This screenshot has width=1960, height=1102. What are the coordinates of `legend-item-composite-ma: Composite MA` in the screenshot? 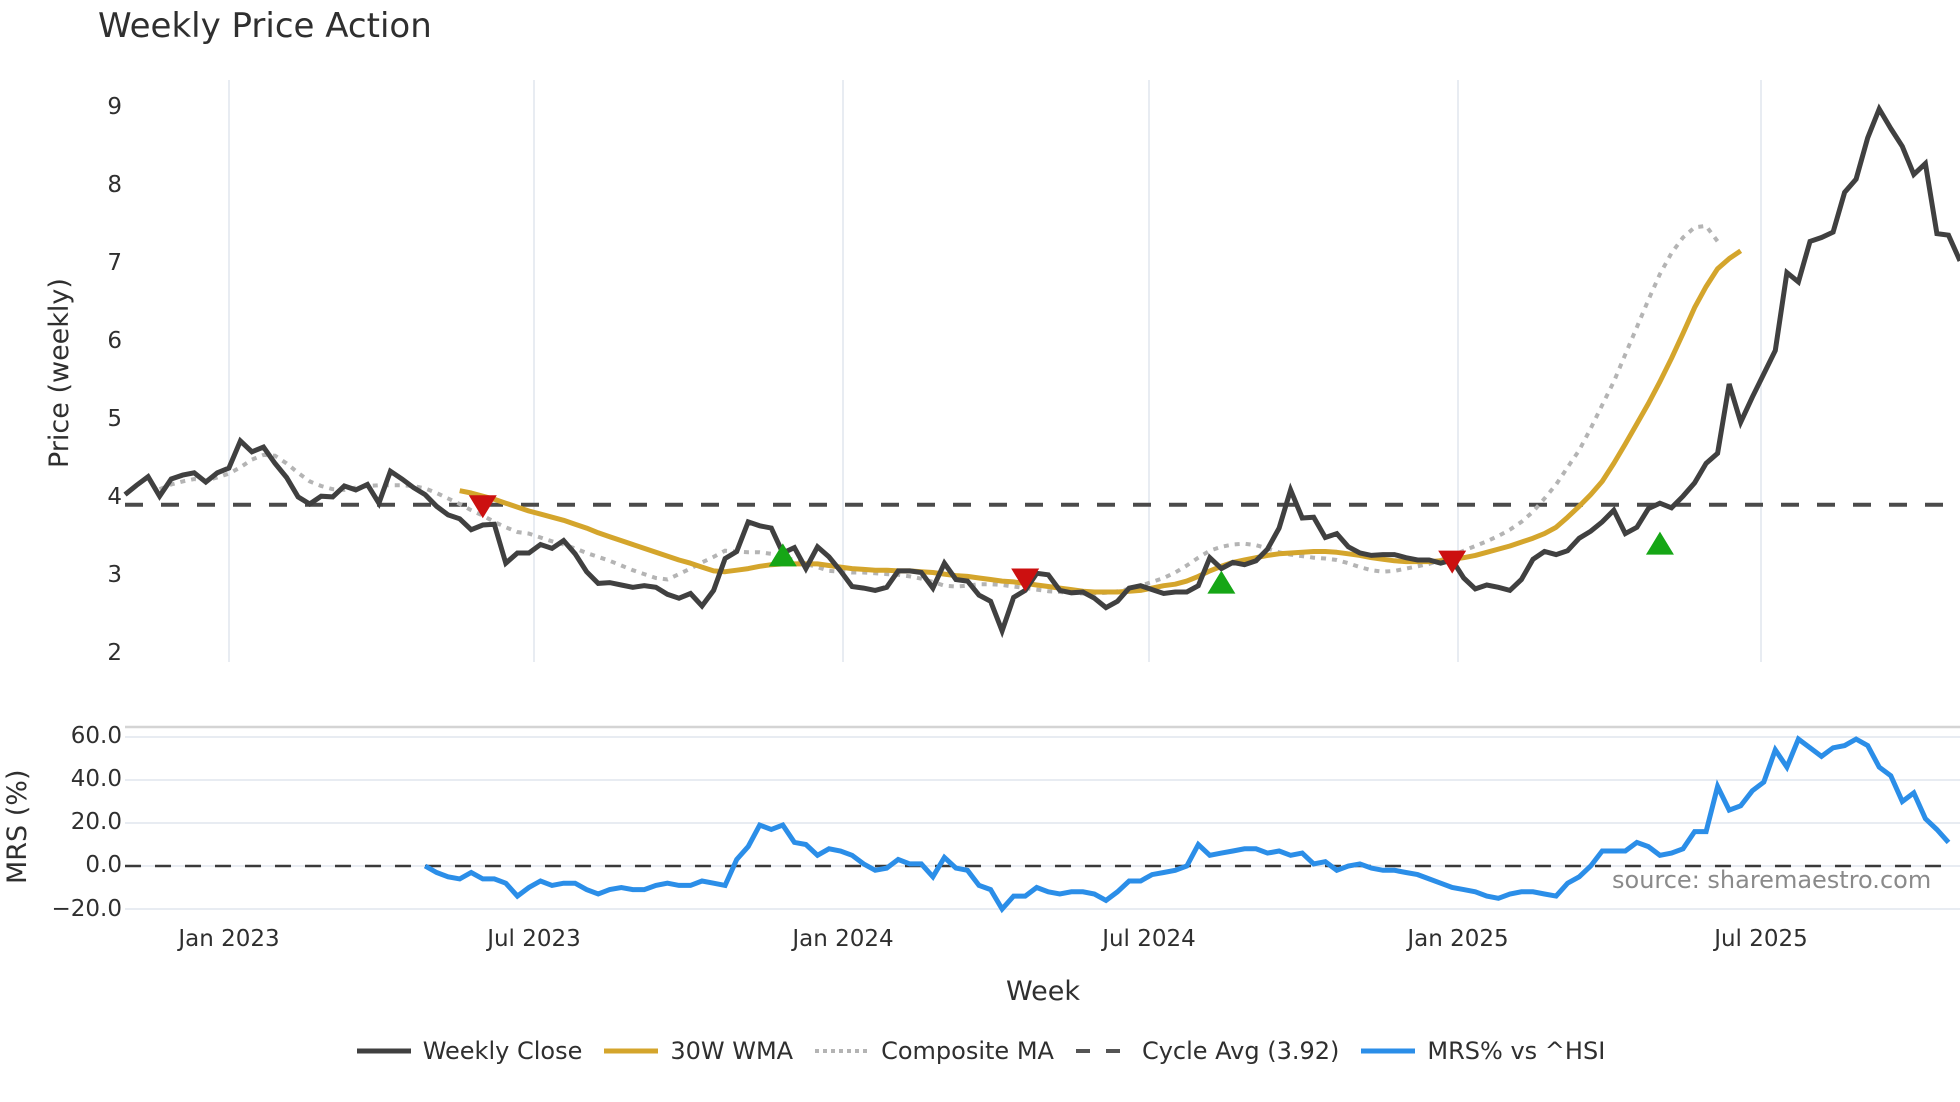 It's located at (933, 1051).